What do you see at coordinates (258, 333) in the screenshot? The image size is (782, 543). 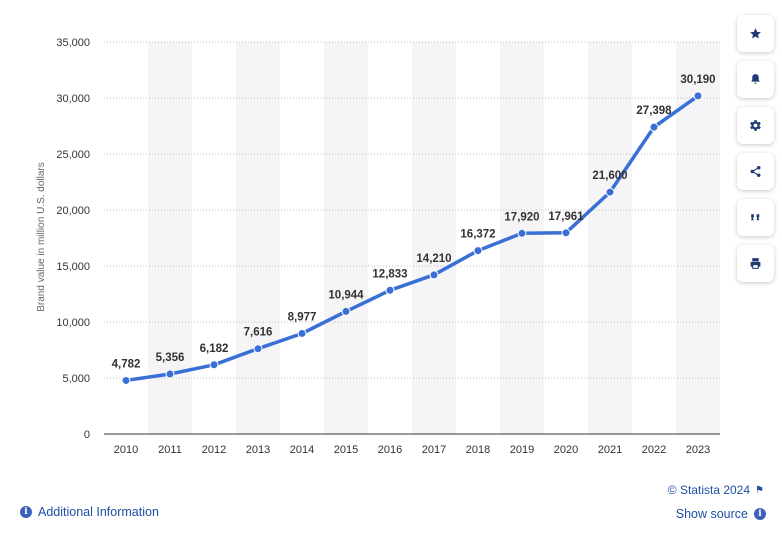 I see `data-label: 7,616` at bounding box center [258, 333].